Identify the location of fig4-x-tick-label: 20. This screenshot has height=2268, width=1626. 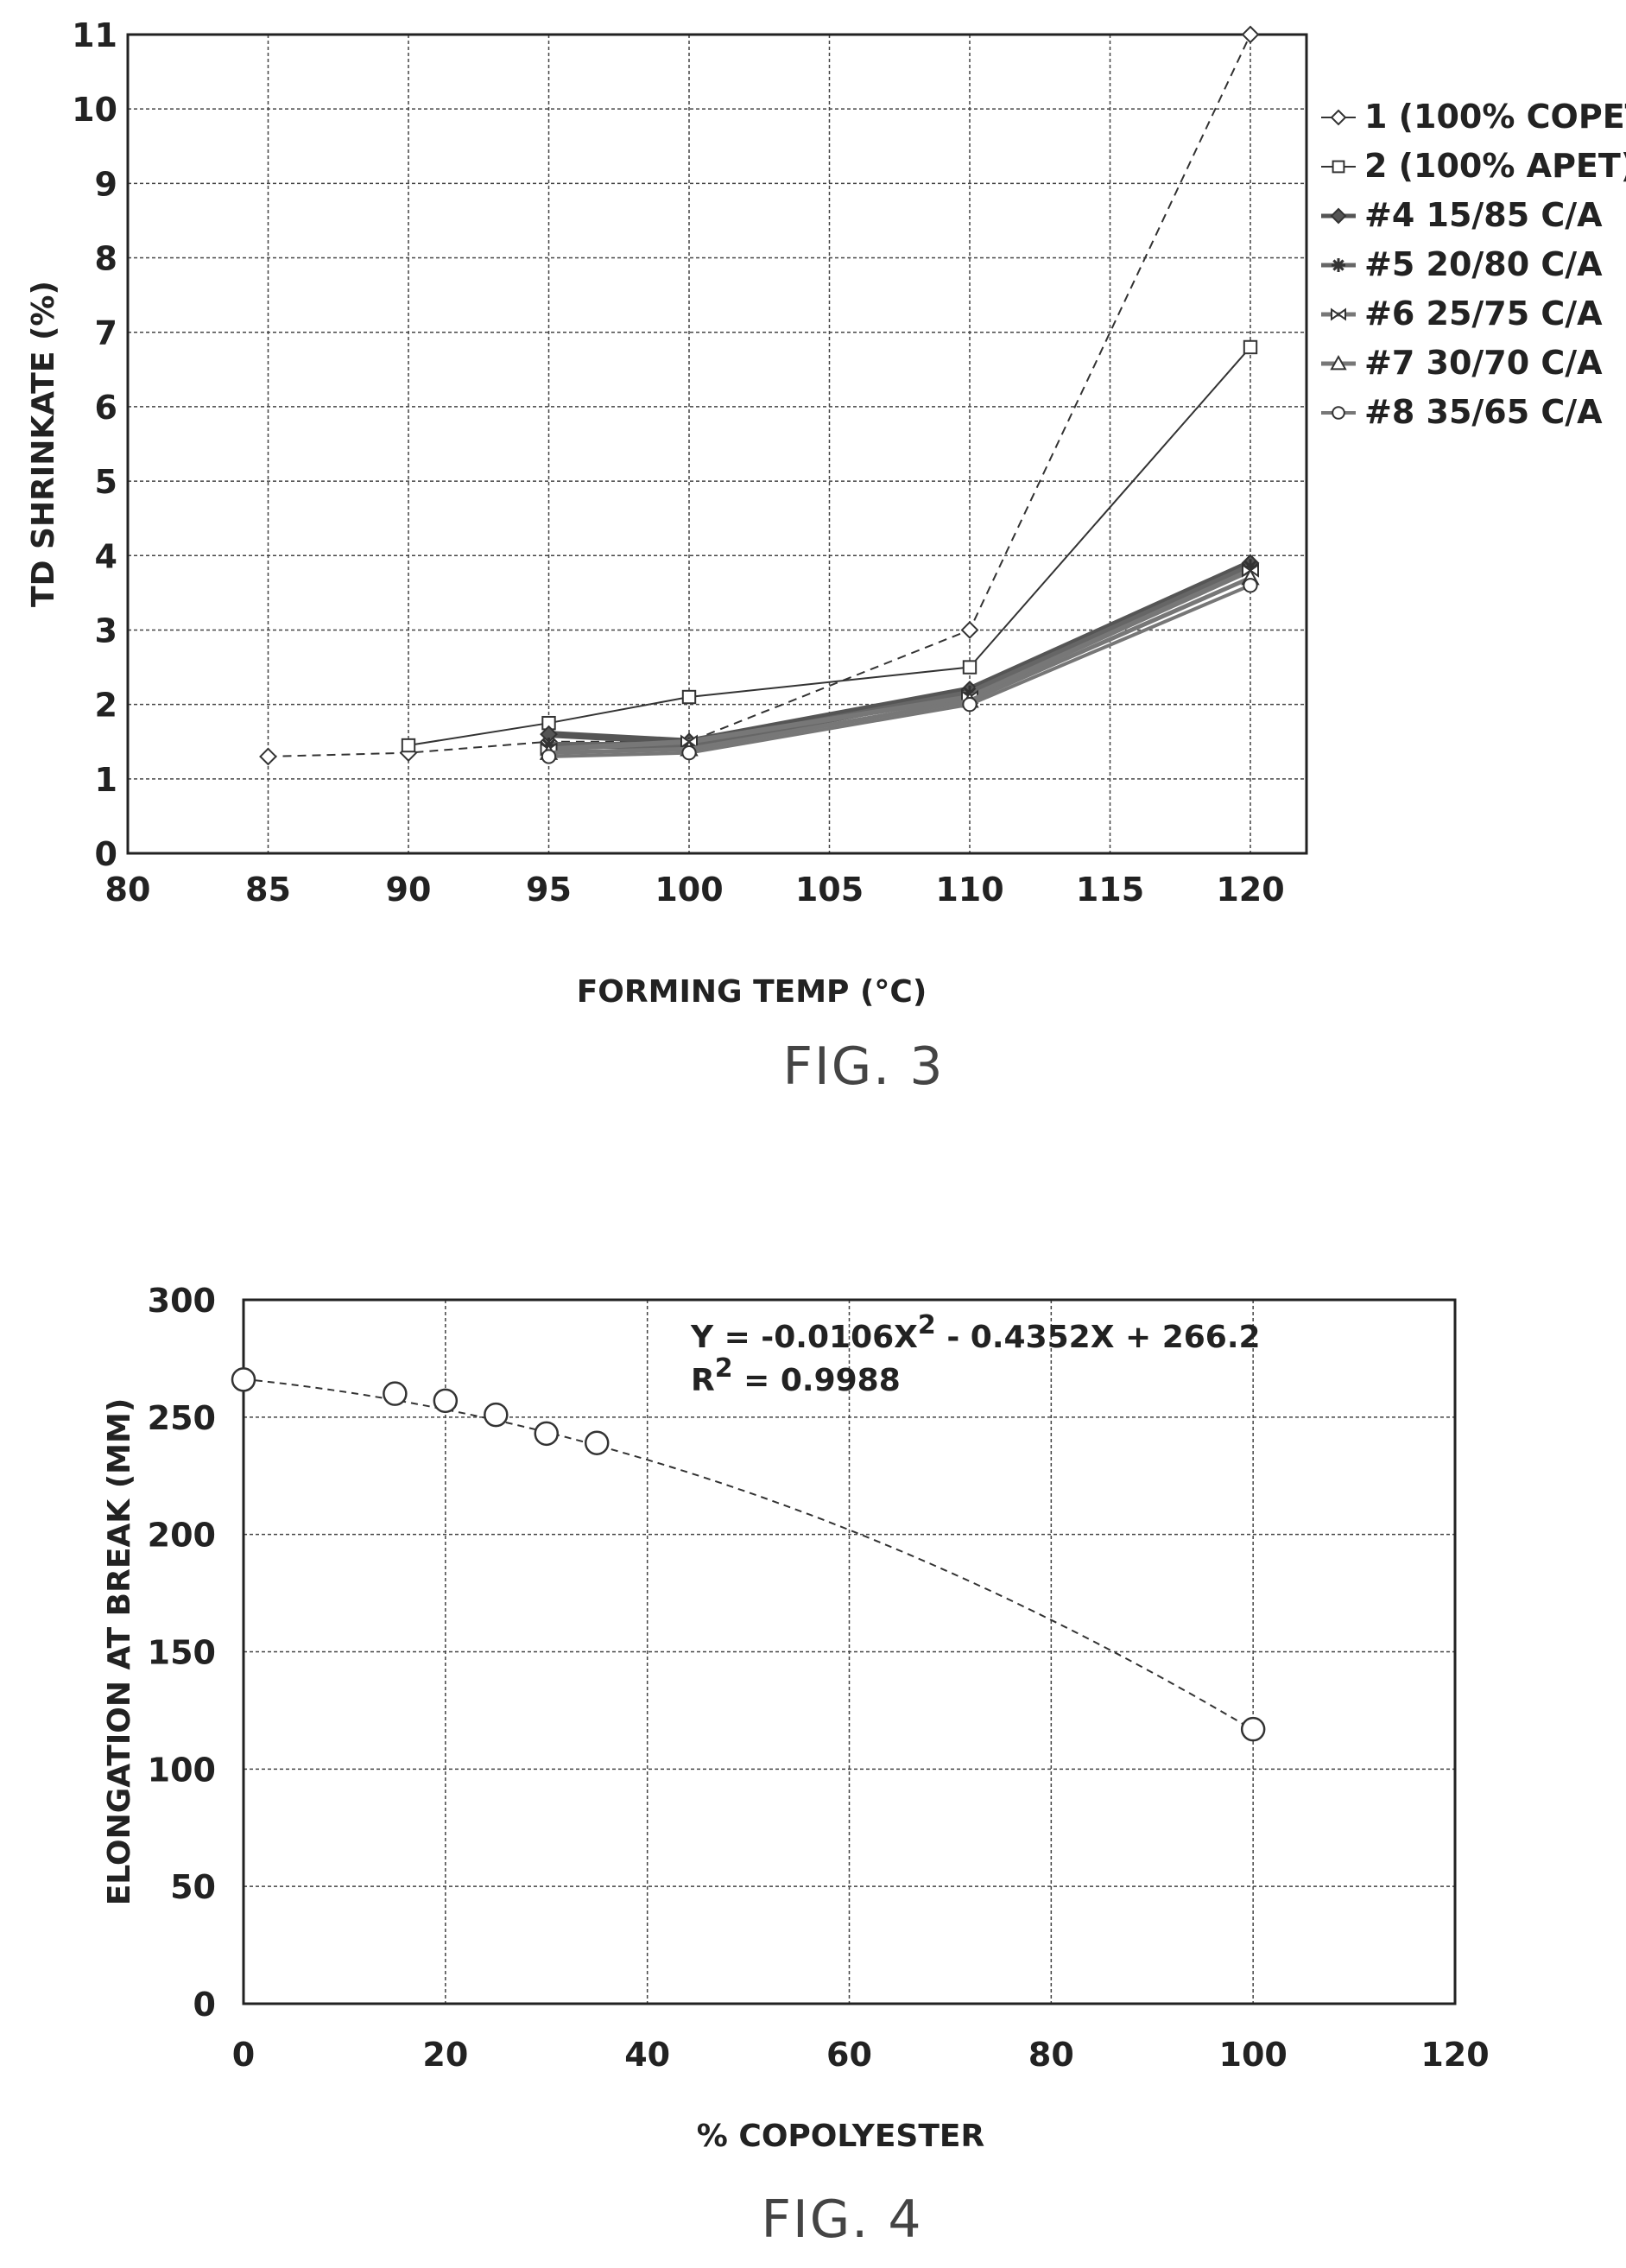
(445, 2055).